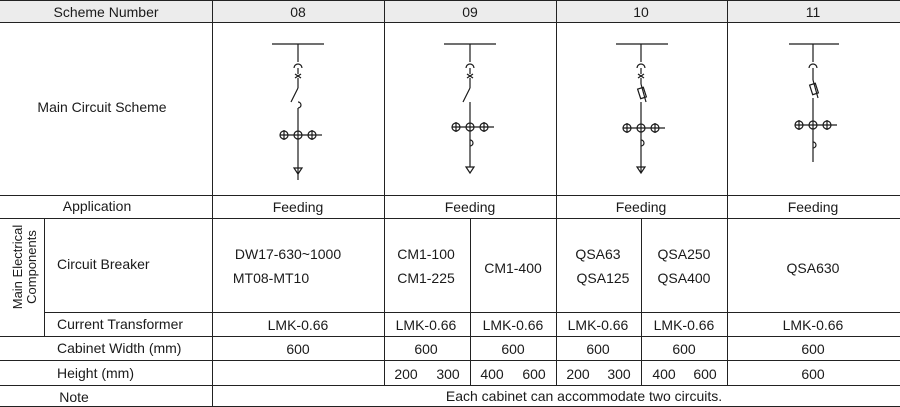 This screenshot has height=407, width=900. What do you see at coordinates (298, 12) in the screenshot?
I see `scheme-08: 08` at bounding box center [298, 12].